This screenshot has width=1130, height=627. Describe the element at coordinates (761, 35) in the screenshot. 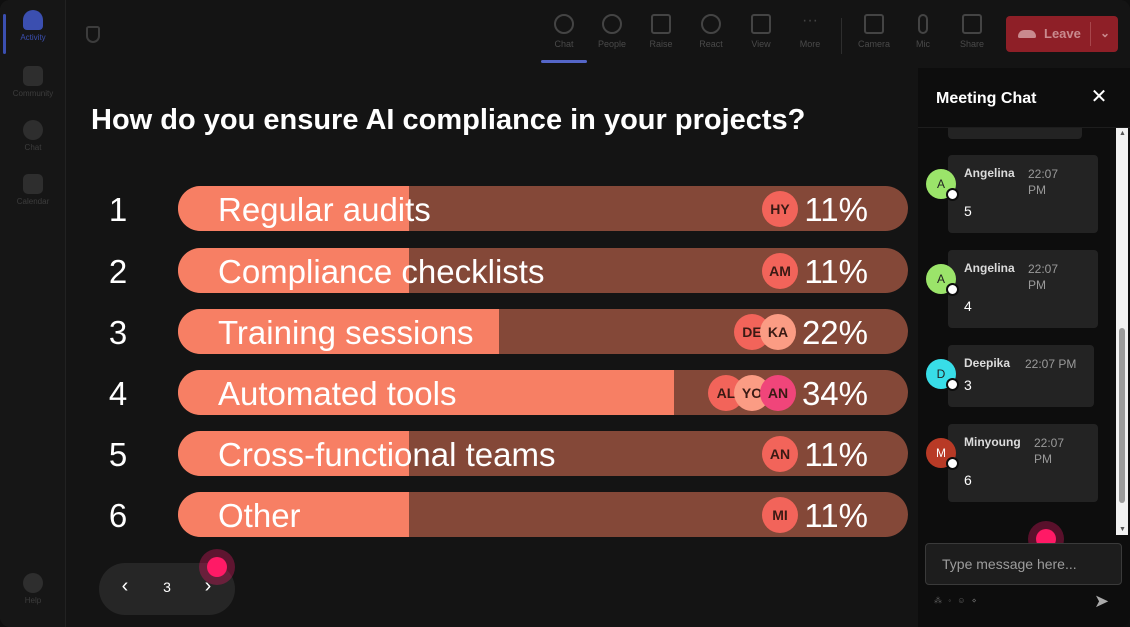

I see `toolbar-view-button: View` at that location.